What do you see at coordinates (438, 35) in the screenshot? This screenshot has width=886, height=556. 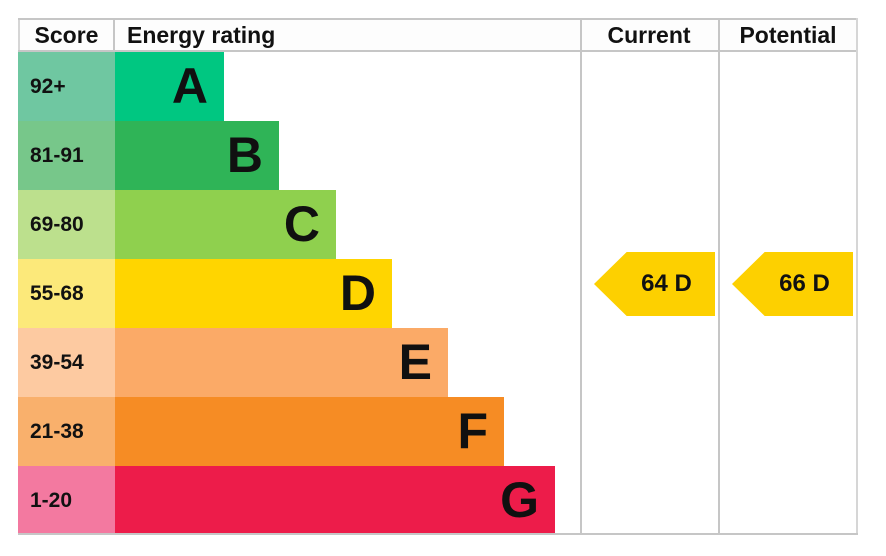 I see `table-header: Score Energy rating Current Potential` at bounding box center [438, 35].